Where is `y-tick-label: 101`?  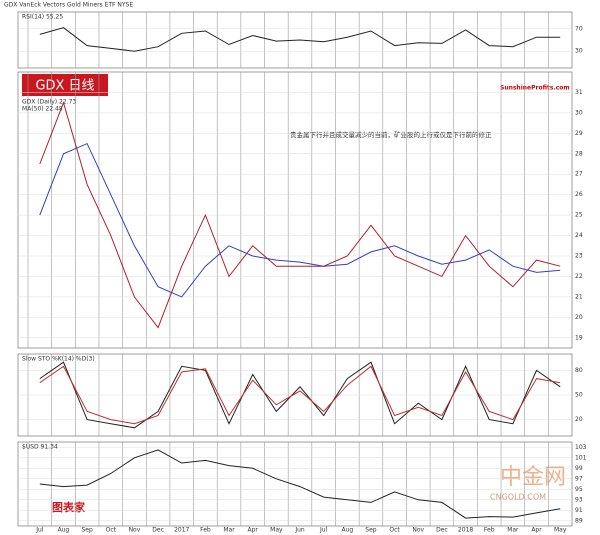 y-tick-label: 101 is located at coordinates (581, 457).